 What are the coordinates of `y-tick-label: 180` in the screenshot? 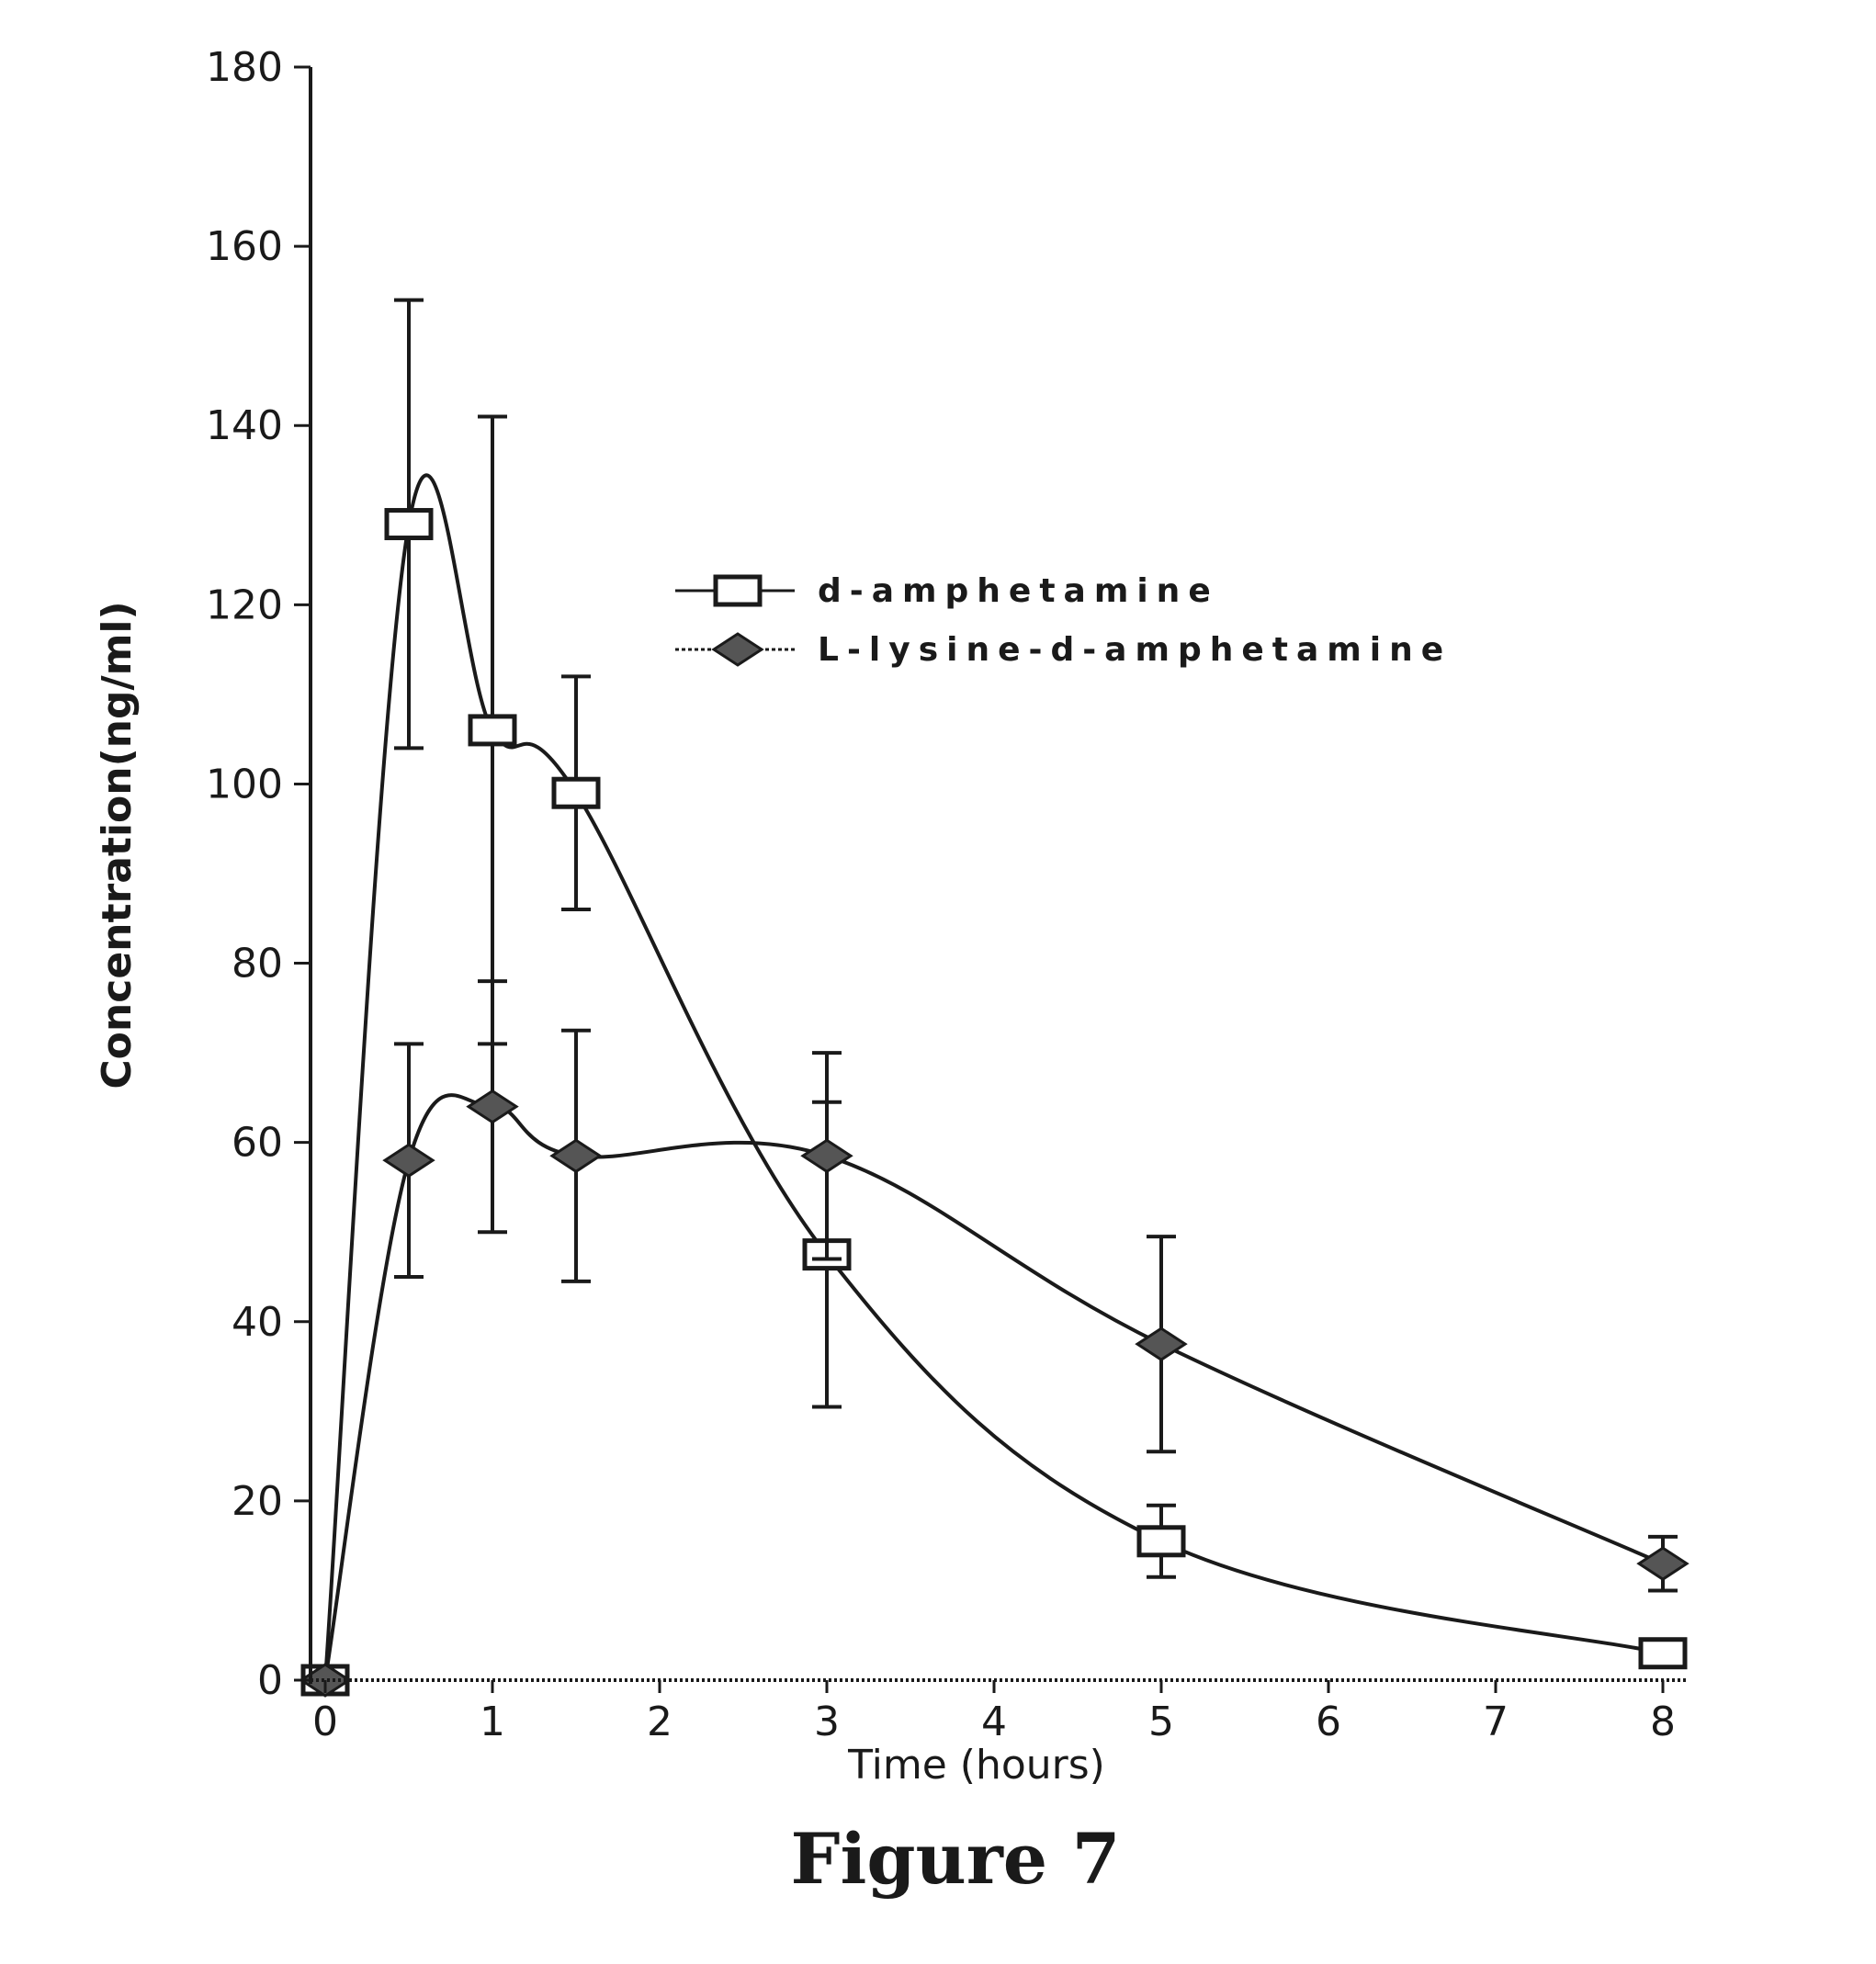 It's located at (244, 67).